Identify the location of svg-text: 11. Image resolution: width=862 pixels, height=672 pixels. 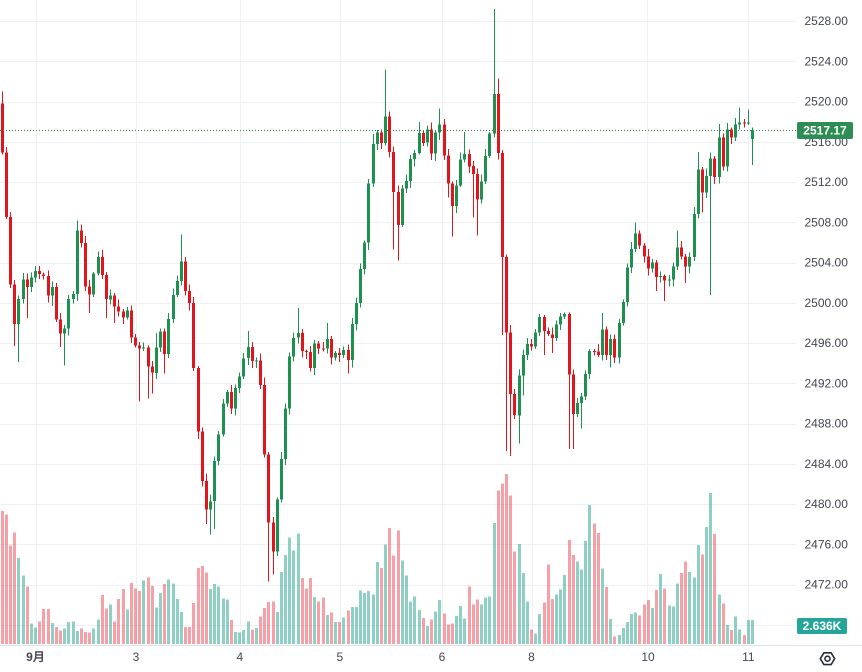
(748, 657).